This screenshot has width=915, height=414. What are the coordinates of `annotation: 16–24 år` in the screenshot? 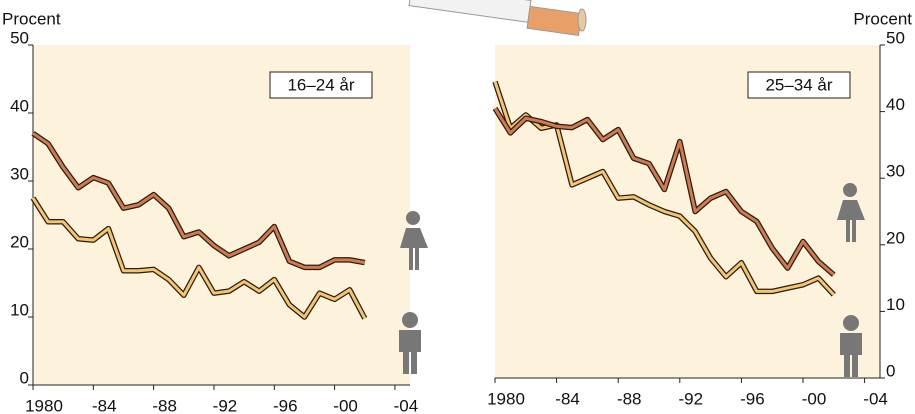 It's located at (320, 84).